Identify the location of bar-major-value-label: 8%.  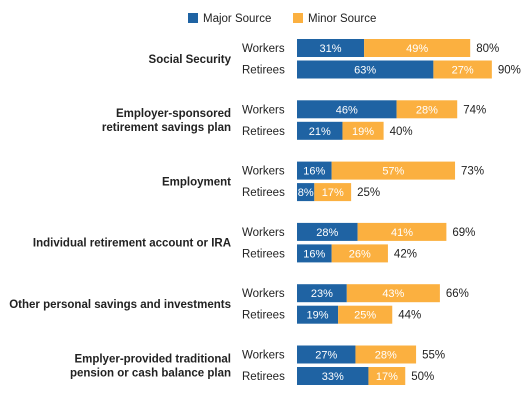
(306, 193).